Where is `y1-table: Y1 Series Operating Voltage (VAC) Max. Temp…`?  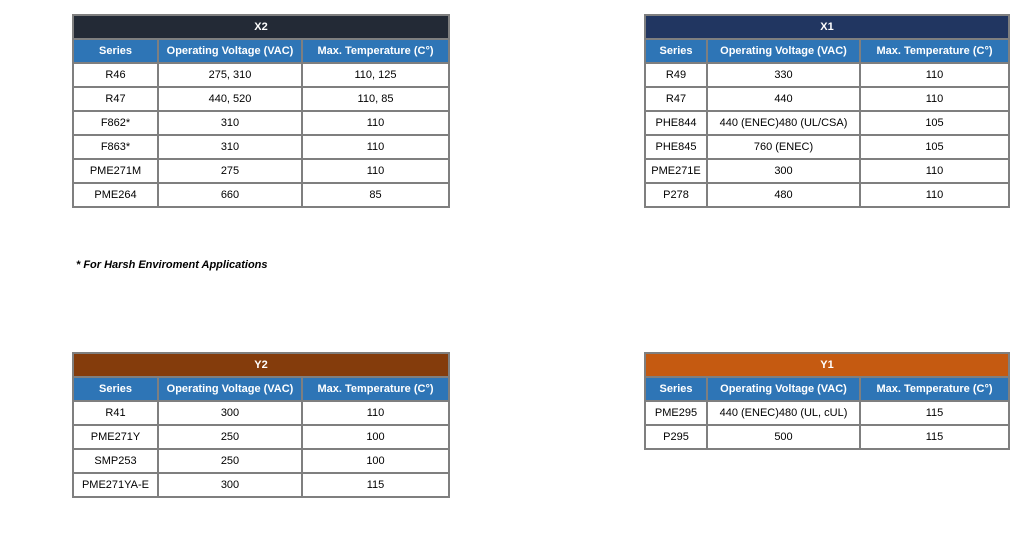 y1-table: Y1 Series Operating Voltage (VAC) Max. Temp… is located at coordinates (827, 401).